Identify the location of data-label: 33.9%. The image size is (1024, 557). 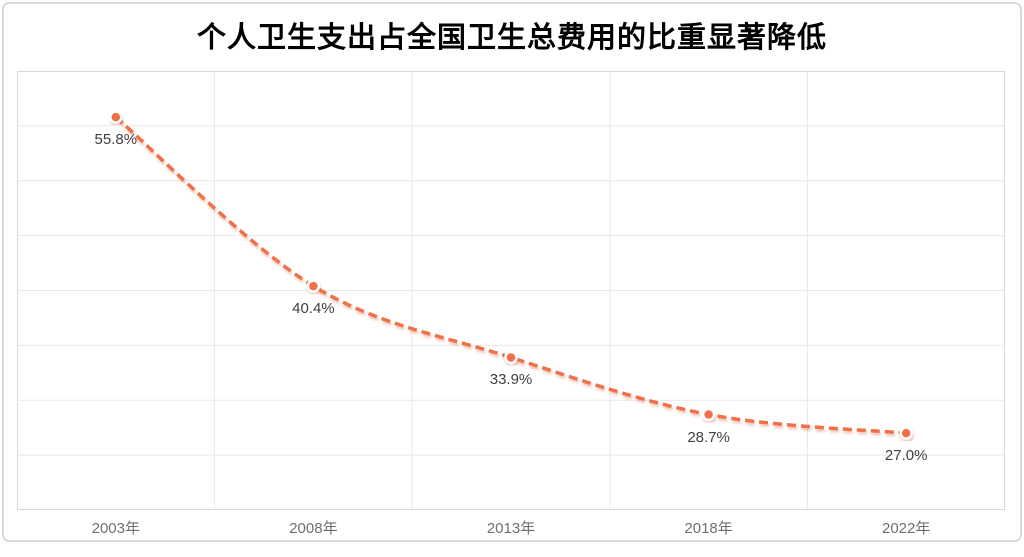
(511, 380).